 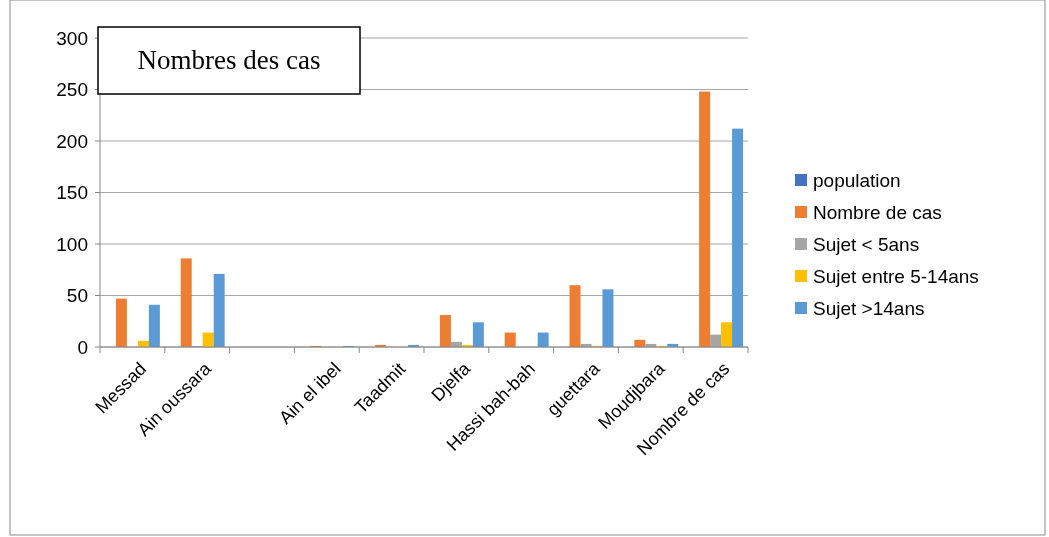 What do you see at coordinates (77, 296) in the screenshot?
I see `y-tick-label: 50` at bounding box center [77, 296].